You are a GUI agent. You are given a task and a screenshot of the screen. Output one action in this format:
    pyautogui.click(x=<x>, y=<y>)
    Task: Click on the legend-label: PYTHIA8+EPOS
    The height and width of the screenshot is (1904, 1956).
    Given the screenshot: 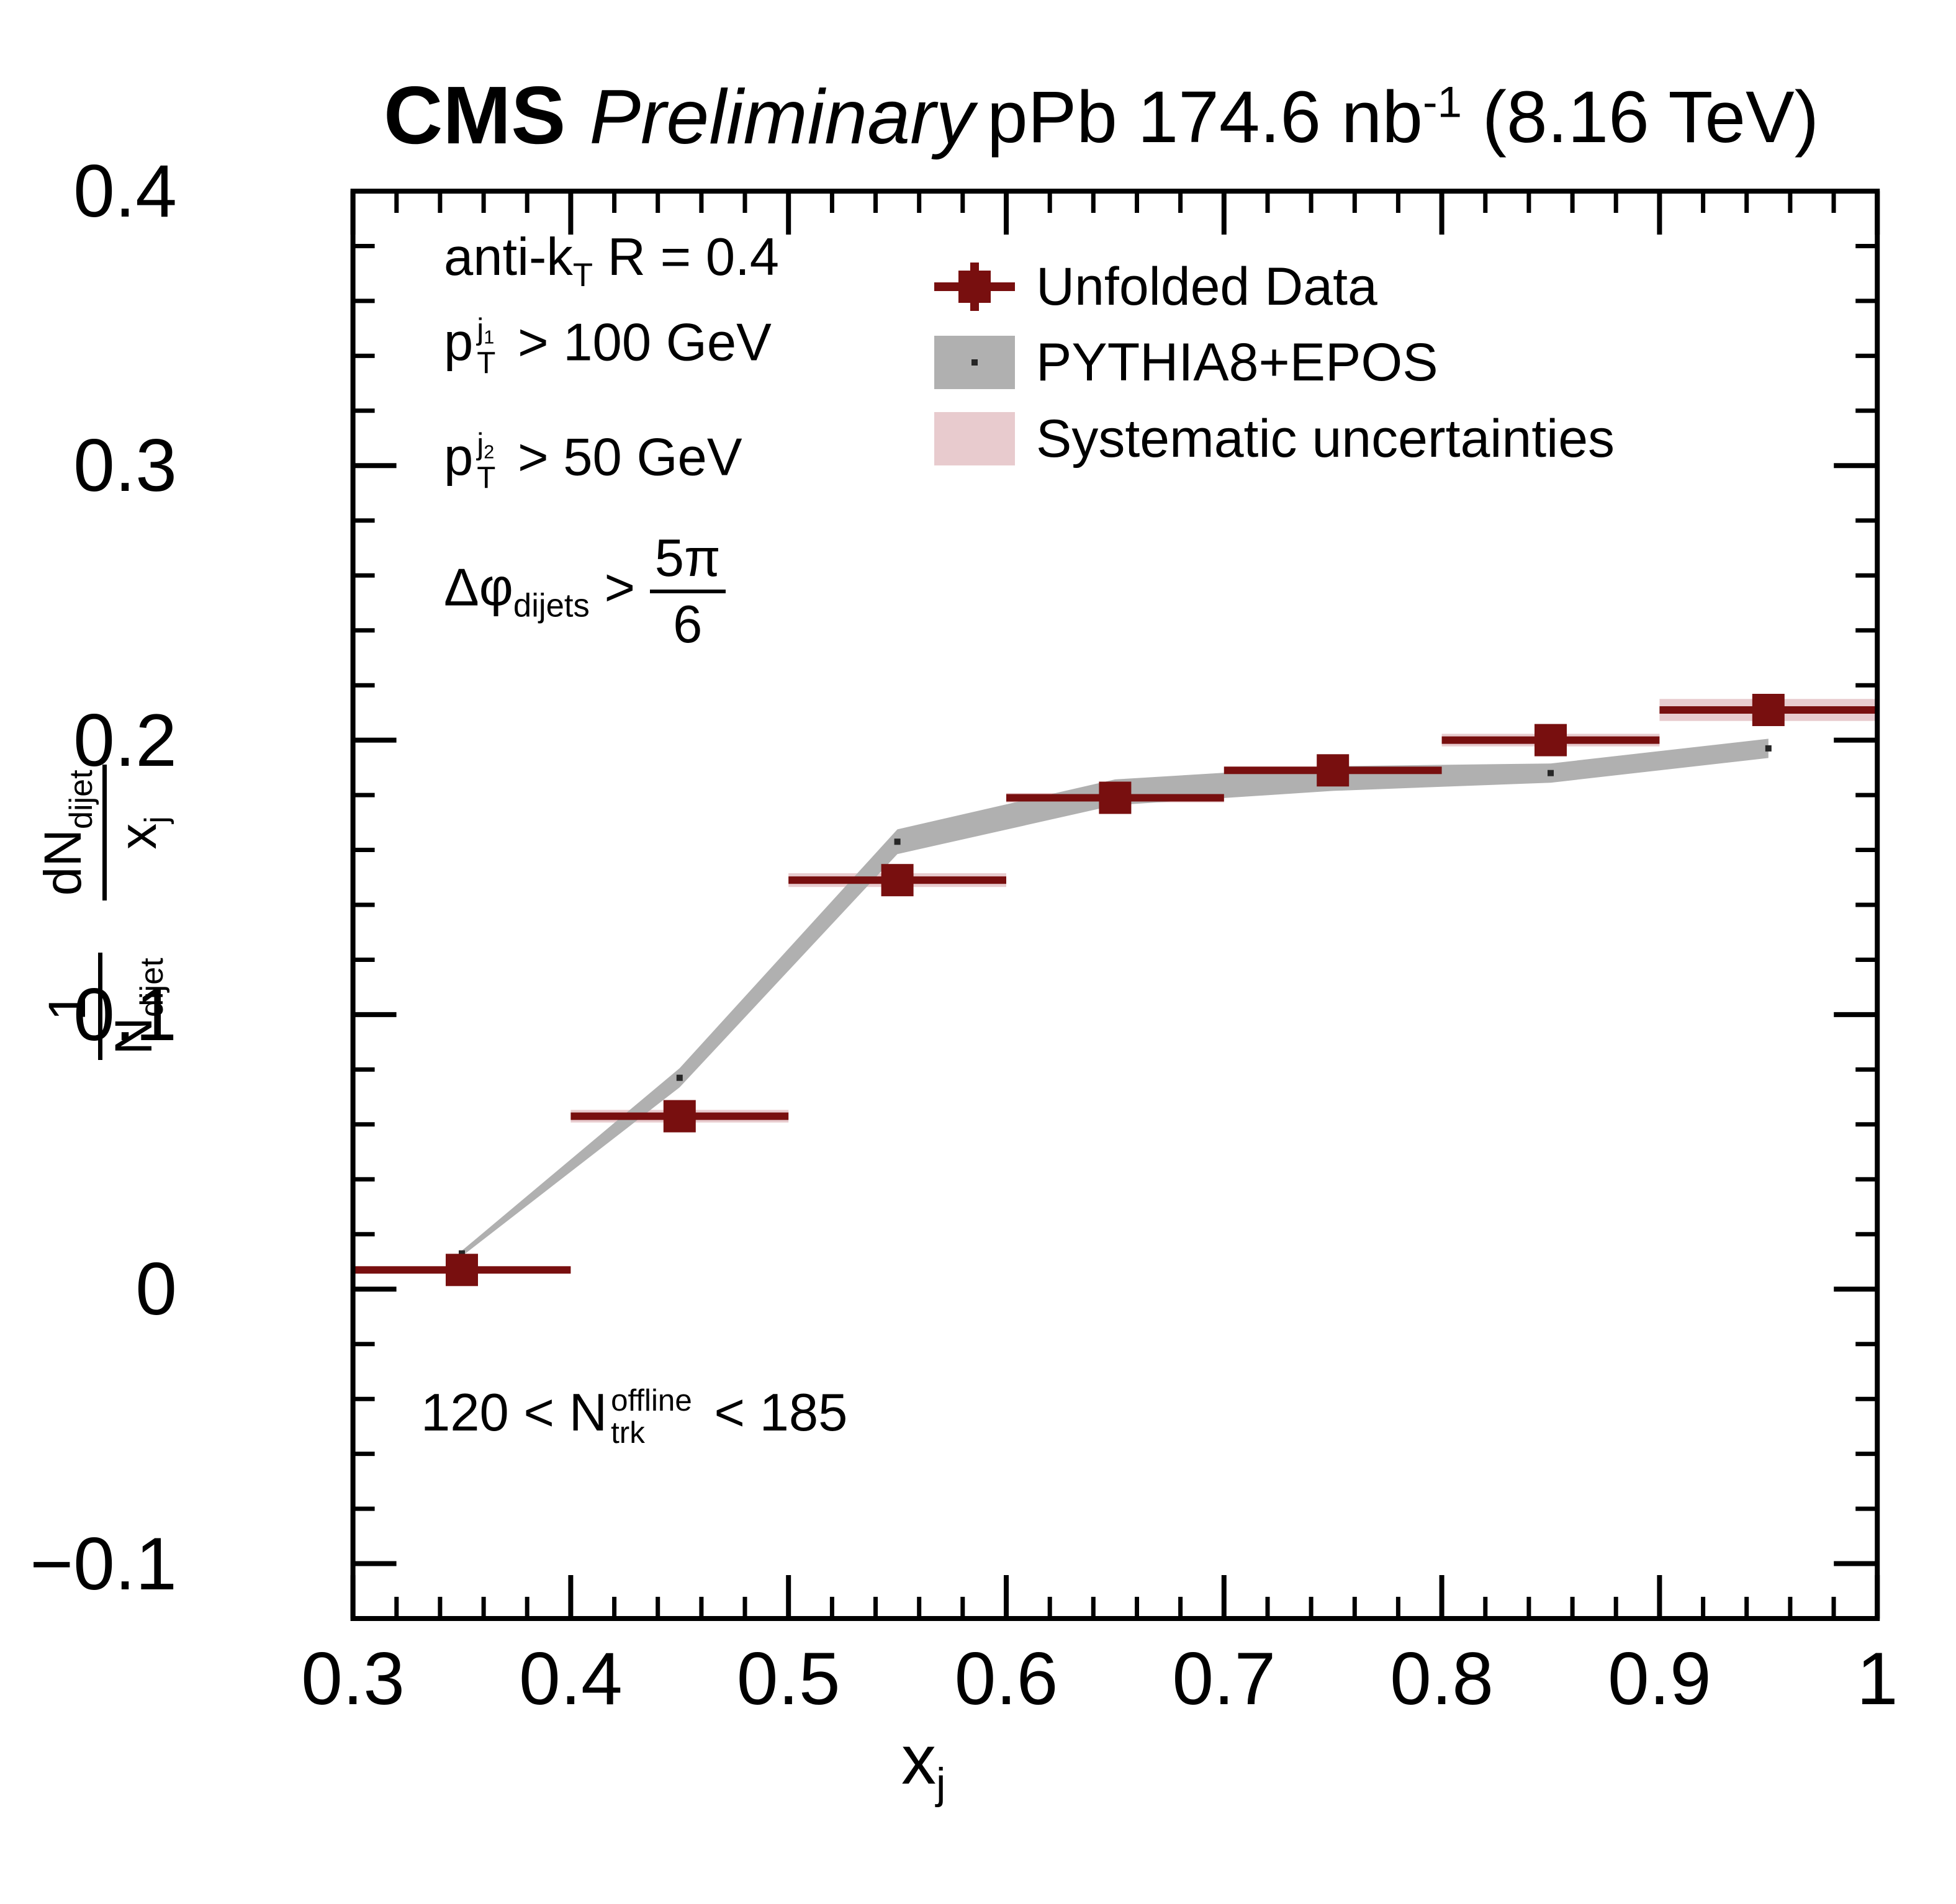 What is the action you would take?
    pyautogui.click(x=1237, y=362)
    